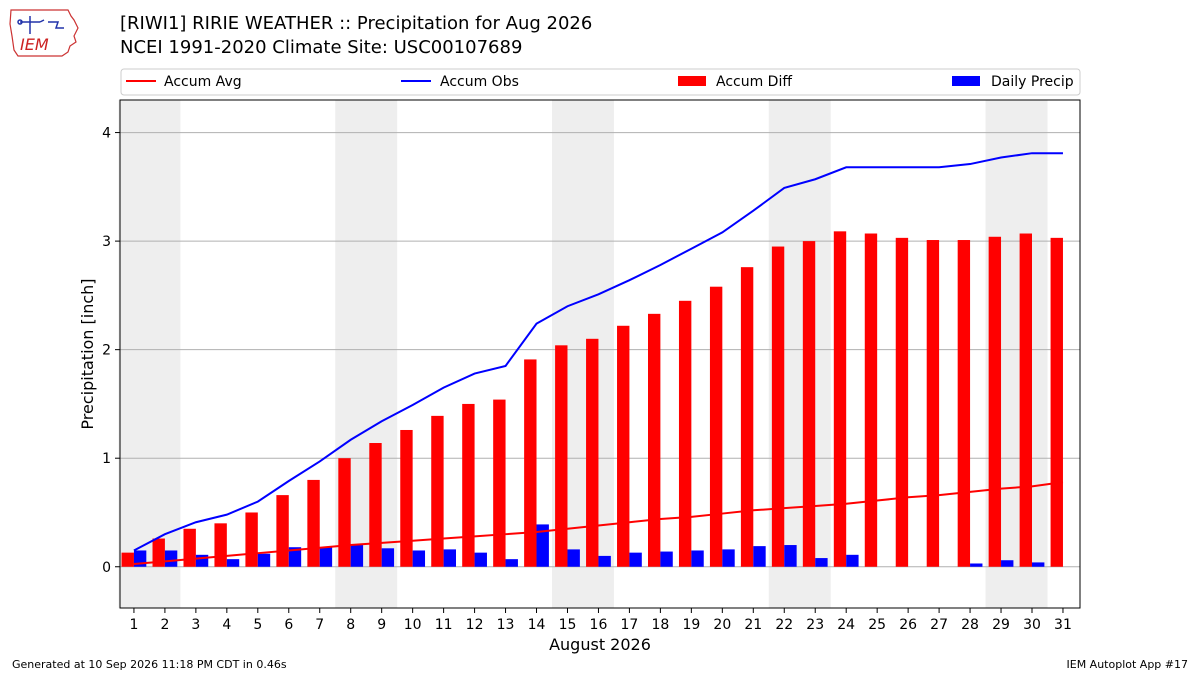 This screenshot has width=1200, height=675. Describe the element at coordinates (321, 47) in the screenshot. I see `chart-subtitle: NCEI 1991-2020 Climate Site: USC00107689` at that location.